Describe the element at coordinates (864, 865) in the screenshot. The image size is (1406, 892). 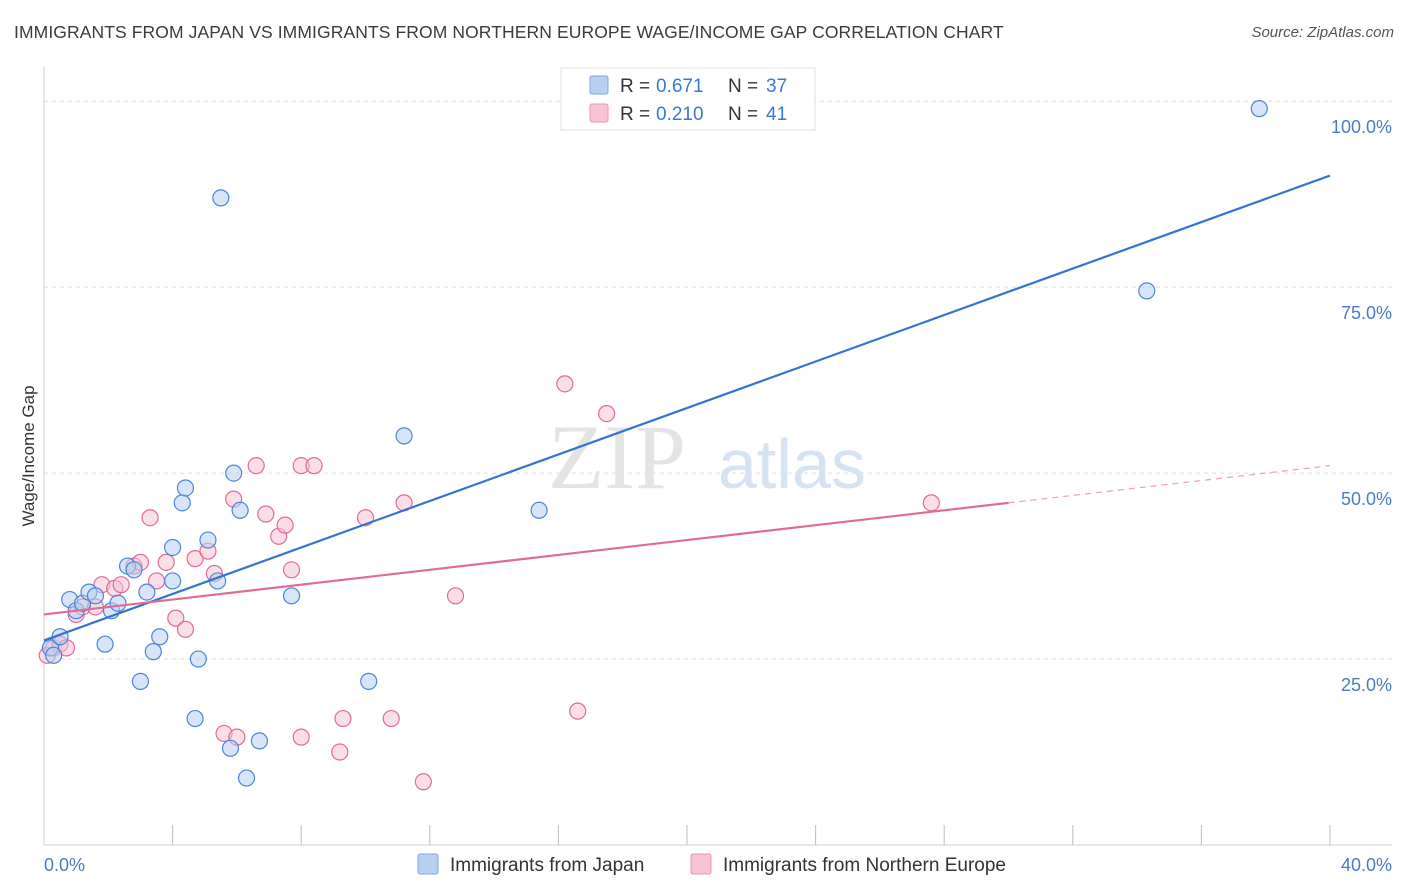
I see `legend-bottom-neu-label: Immigrants from Northern Europe` at that location.